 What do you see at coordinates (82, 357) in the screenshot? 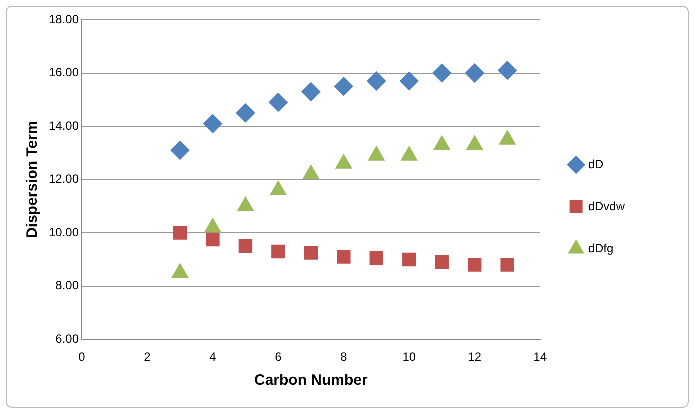
I see `x-tick-label: 0` at bounding box center [82, 357].